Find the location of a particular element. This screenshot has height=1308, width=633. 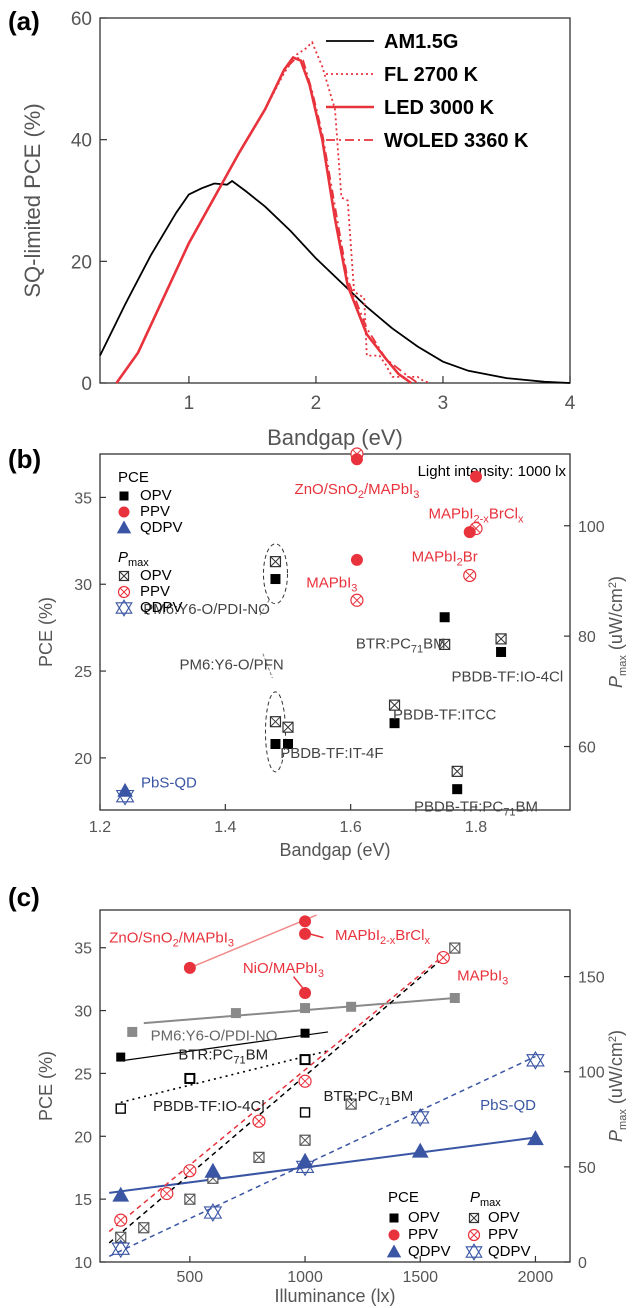

annotation-label: BTR:PC71BM is located at coordinates (368, 1098).